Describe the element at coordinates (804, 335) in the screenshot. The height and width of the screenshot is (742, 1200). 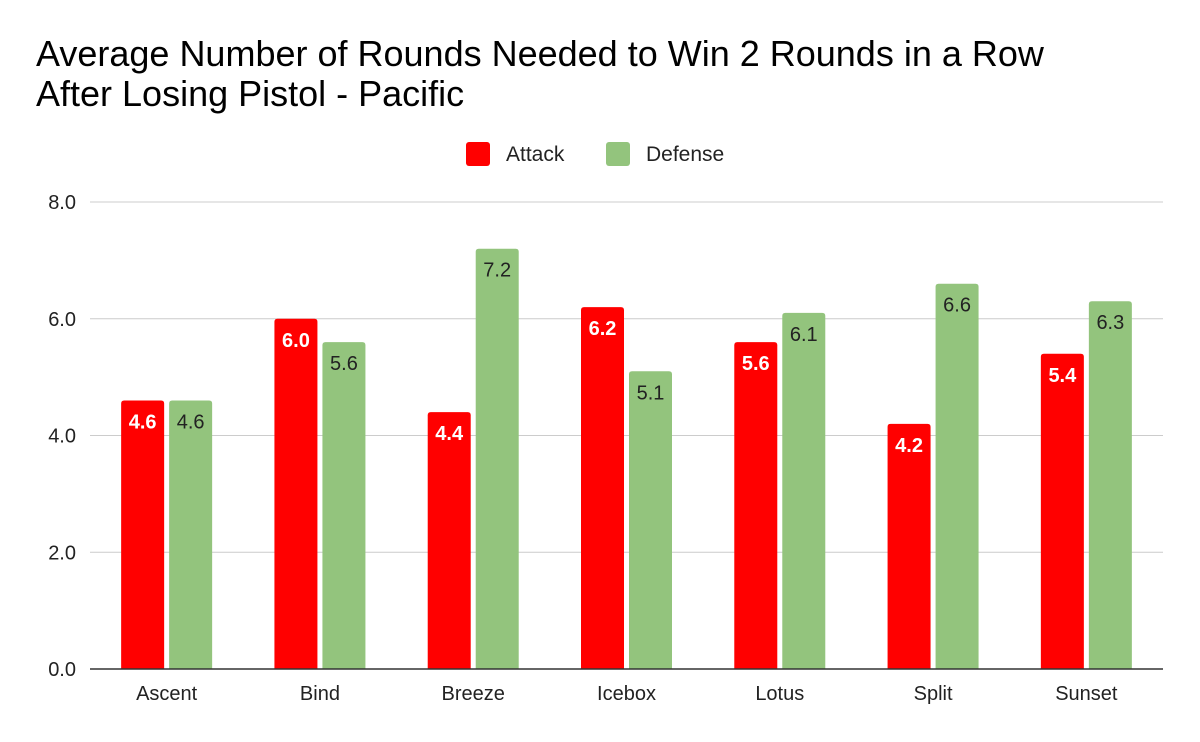
I see `data-label: 6.1` at that location.